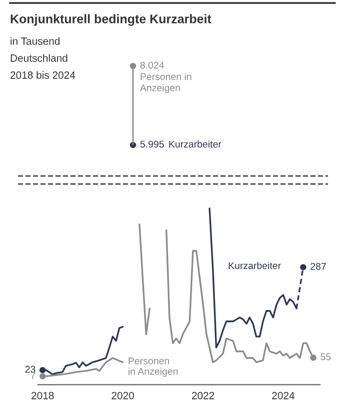 The width and height of the screenshot is (345, 415). What do you see at coordinates (152, 65) in the screenshot?
I see `data-label: 8.024` at bounding box center [152, 65].